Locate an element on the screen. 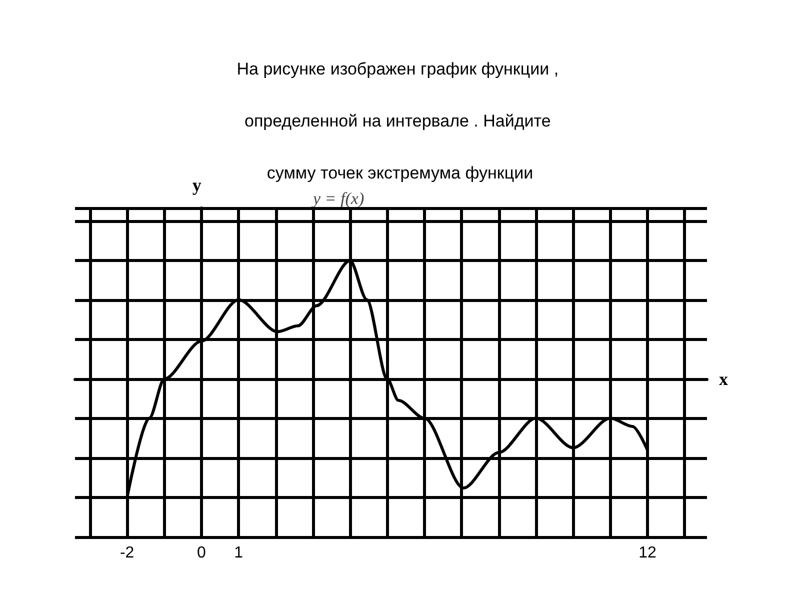 The width and height of the screenshot is (800, 600). x-tick-label: -2 is located at coordinates (127, 553).